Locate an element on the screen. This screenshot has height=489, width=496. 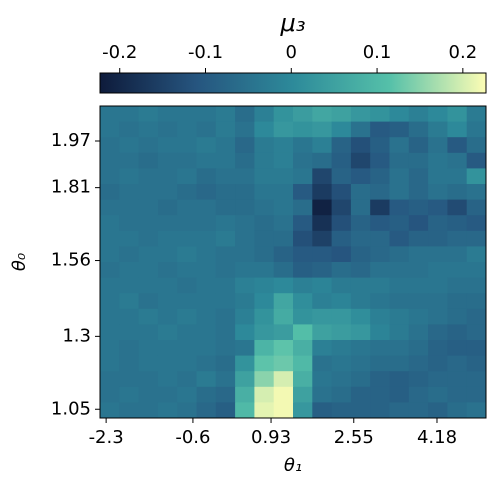
x-tick-label: -2.3 is located at coordinates (106, 437).